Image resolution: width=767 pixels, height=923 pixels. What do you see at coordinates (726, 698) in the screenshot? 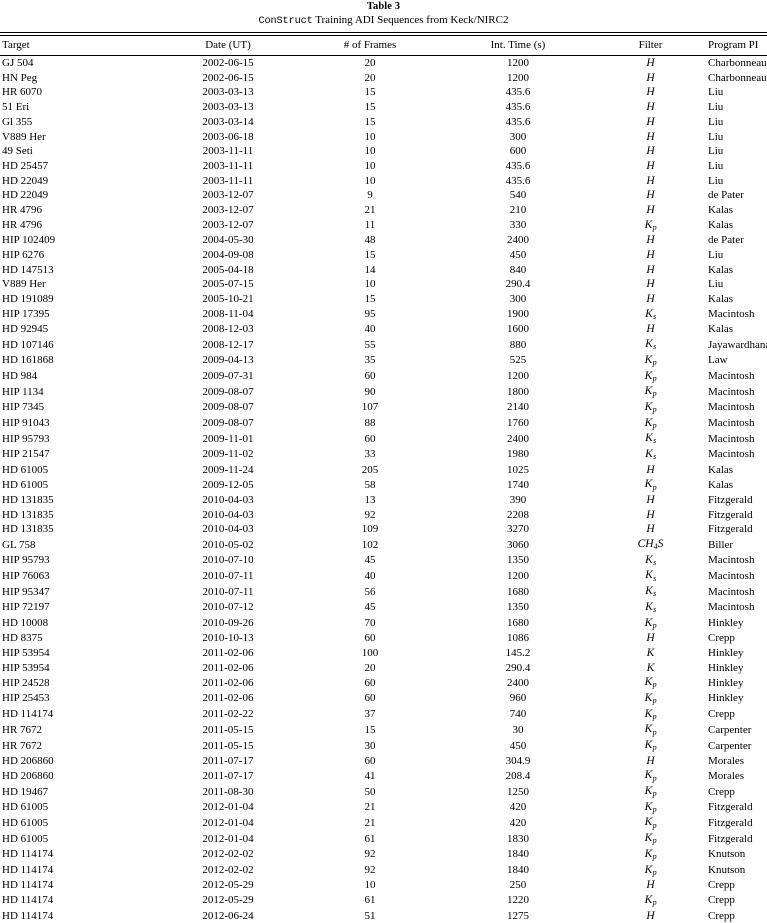
I see `cell-pi: Hinkley` at bounding box center [726, 698].